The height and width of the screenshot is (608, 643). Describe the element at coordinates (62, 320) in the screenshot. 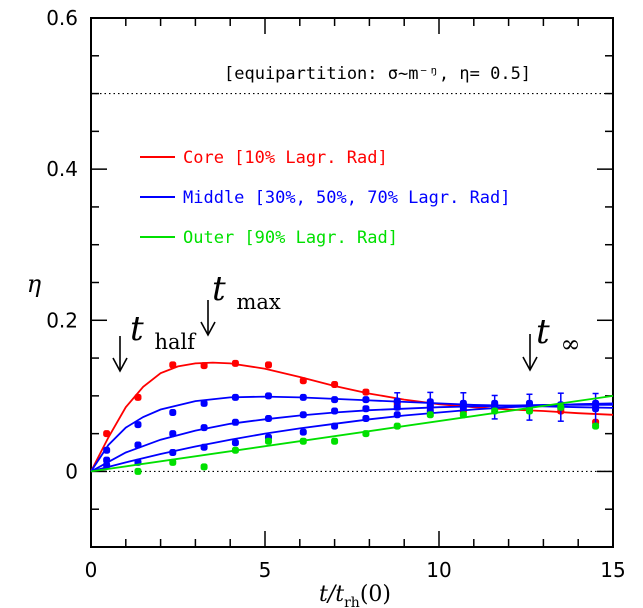

I see `y-tick-label: 0.2` at that location.